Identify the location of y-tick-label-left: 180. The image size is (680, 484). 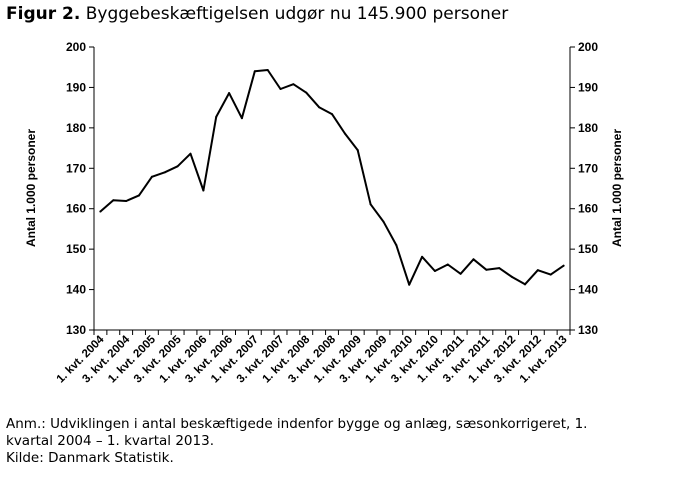
(76, 128).